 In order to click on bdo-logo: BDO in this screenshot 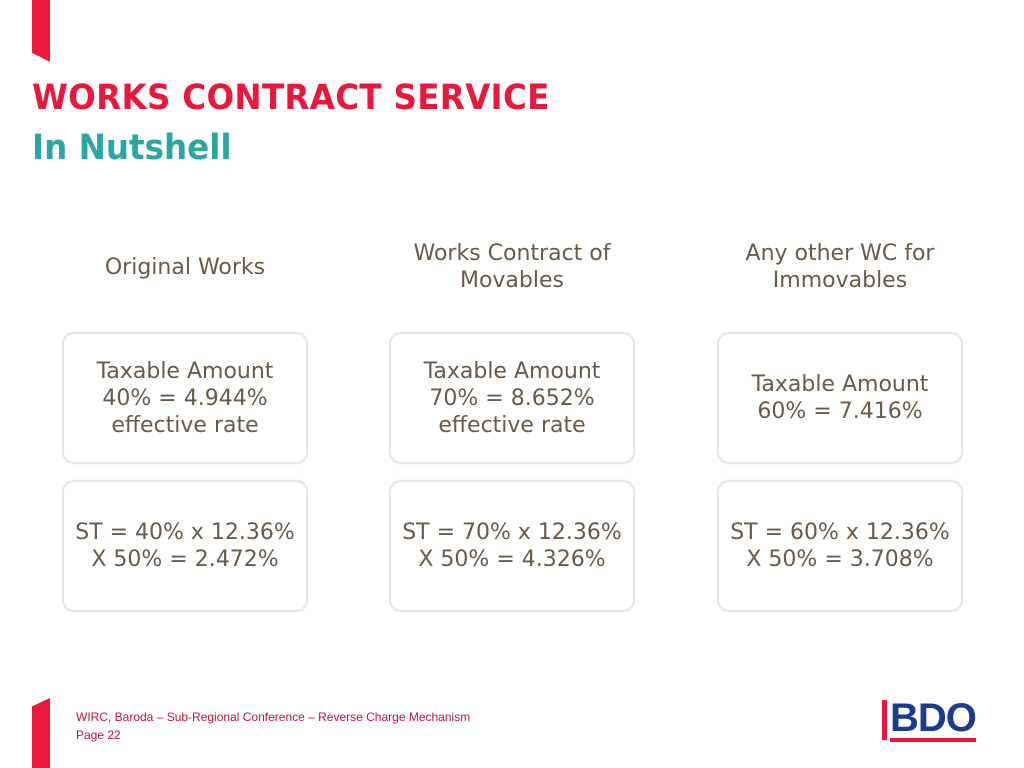, I will do `click(938, 719)`.